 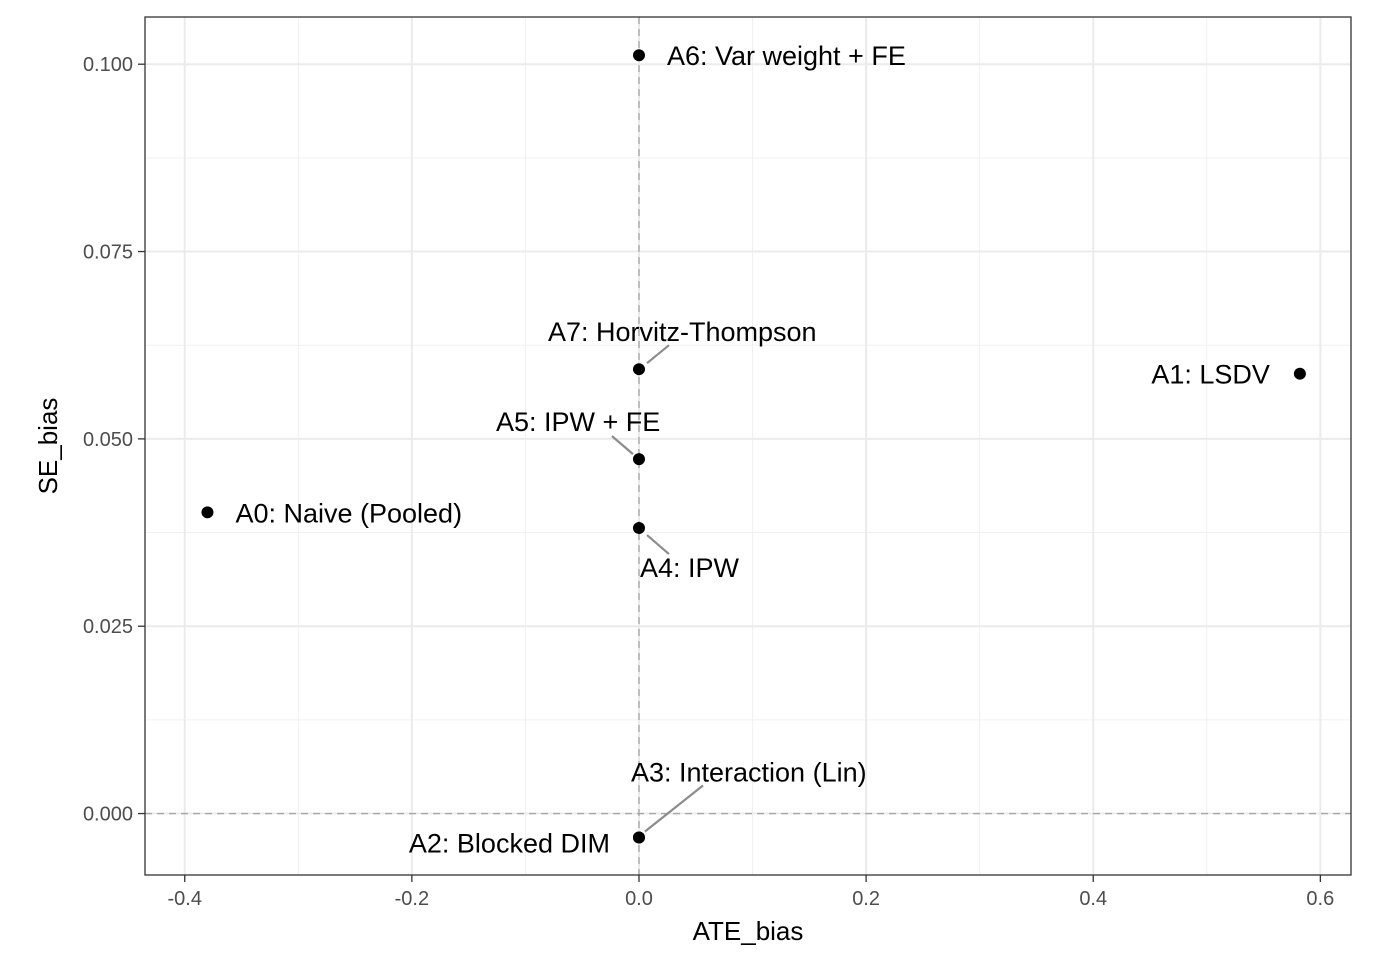 I want to click on point-label: A4: IPW, so click(x=690, y=568).